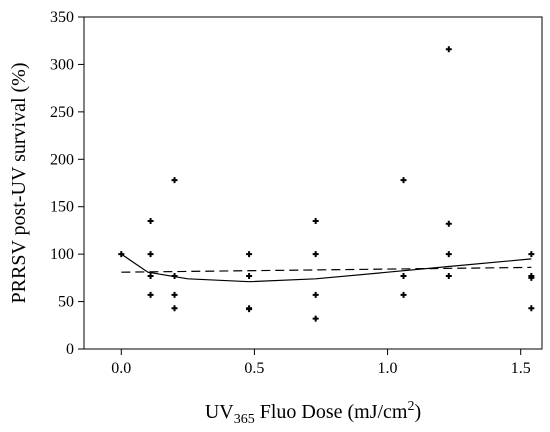  Describe the element at coordinates (19, 183) in the screenshot. I see `y-axis-title: PRRSV post-UV survival (%)` at that location.